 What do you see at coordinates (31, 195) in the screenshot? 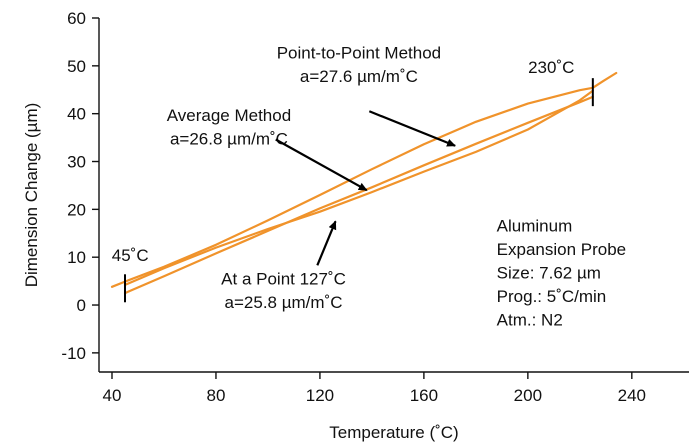
I see `y-axis-label: Dimension Change (µm)` at bounding box center [31, 195].